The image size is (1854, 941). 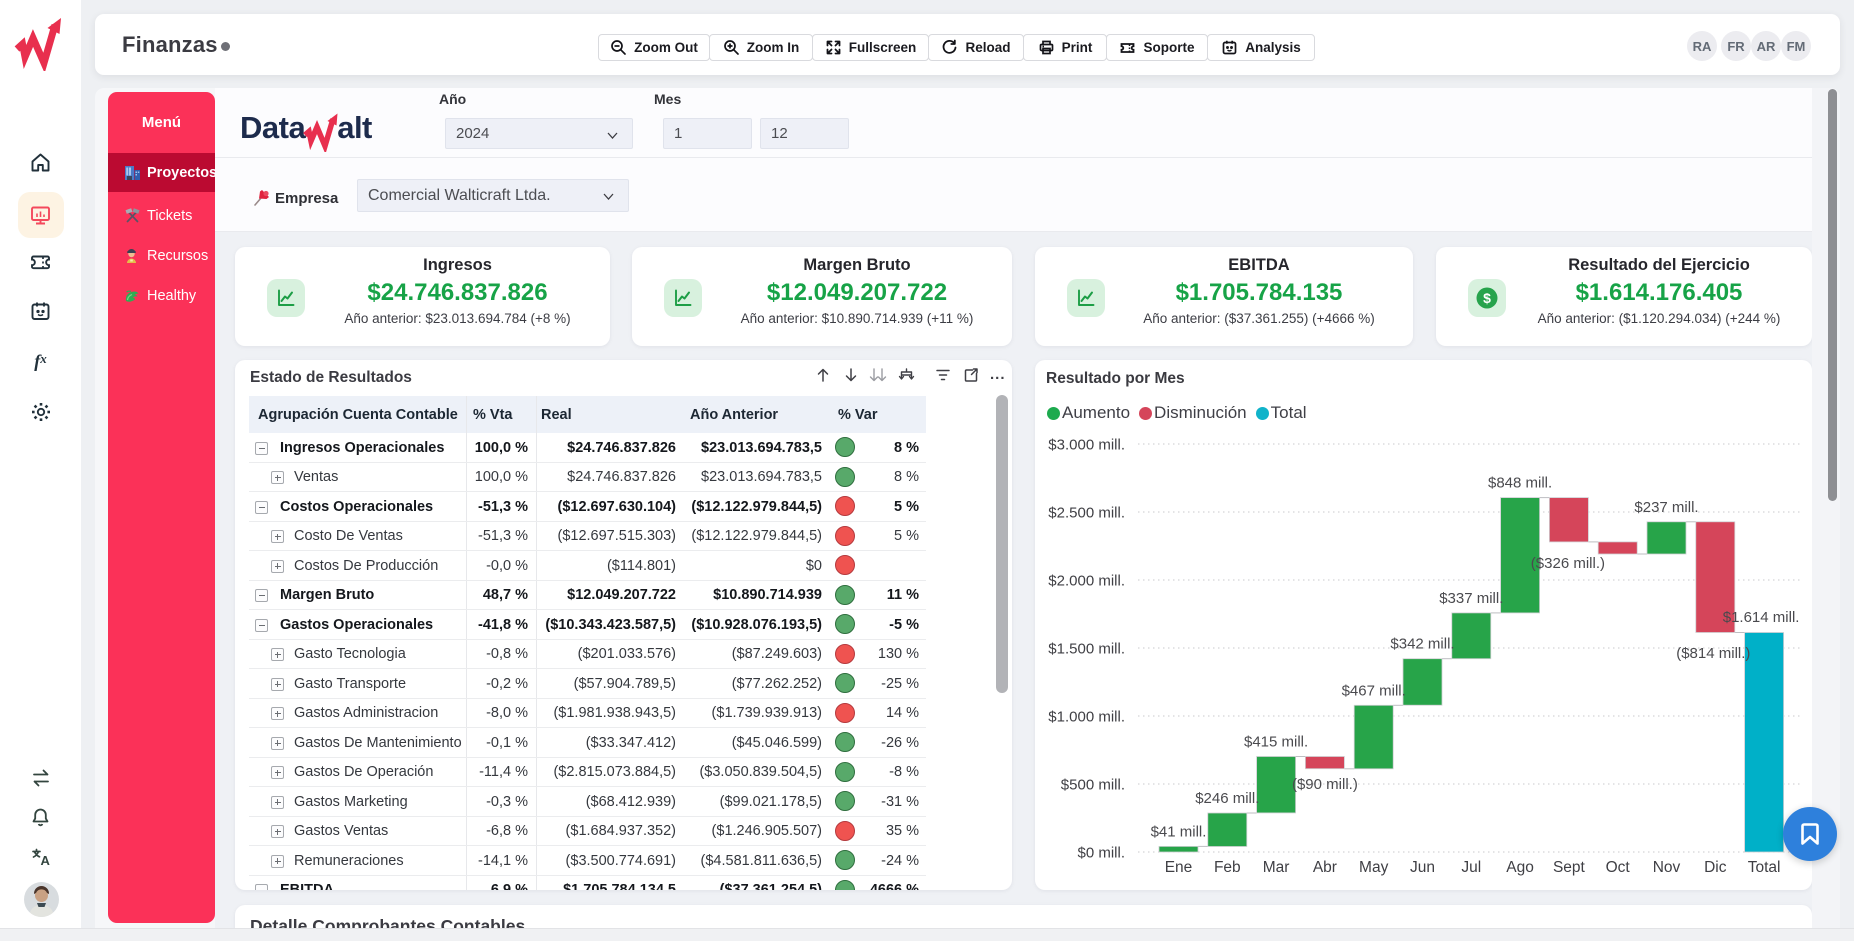 What do you see at coordinates (1227, 798) in the screenshot?
I see `svg-text: $246 mill.` at bounding box center [1227, 798].